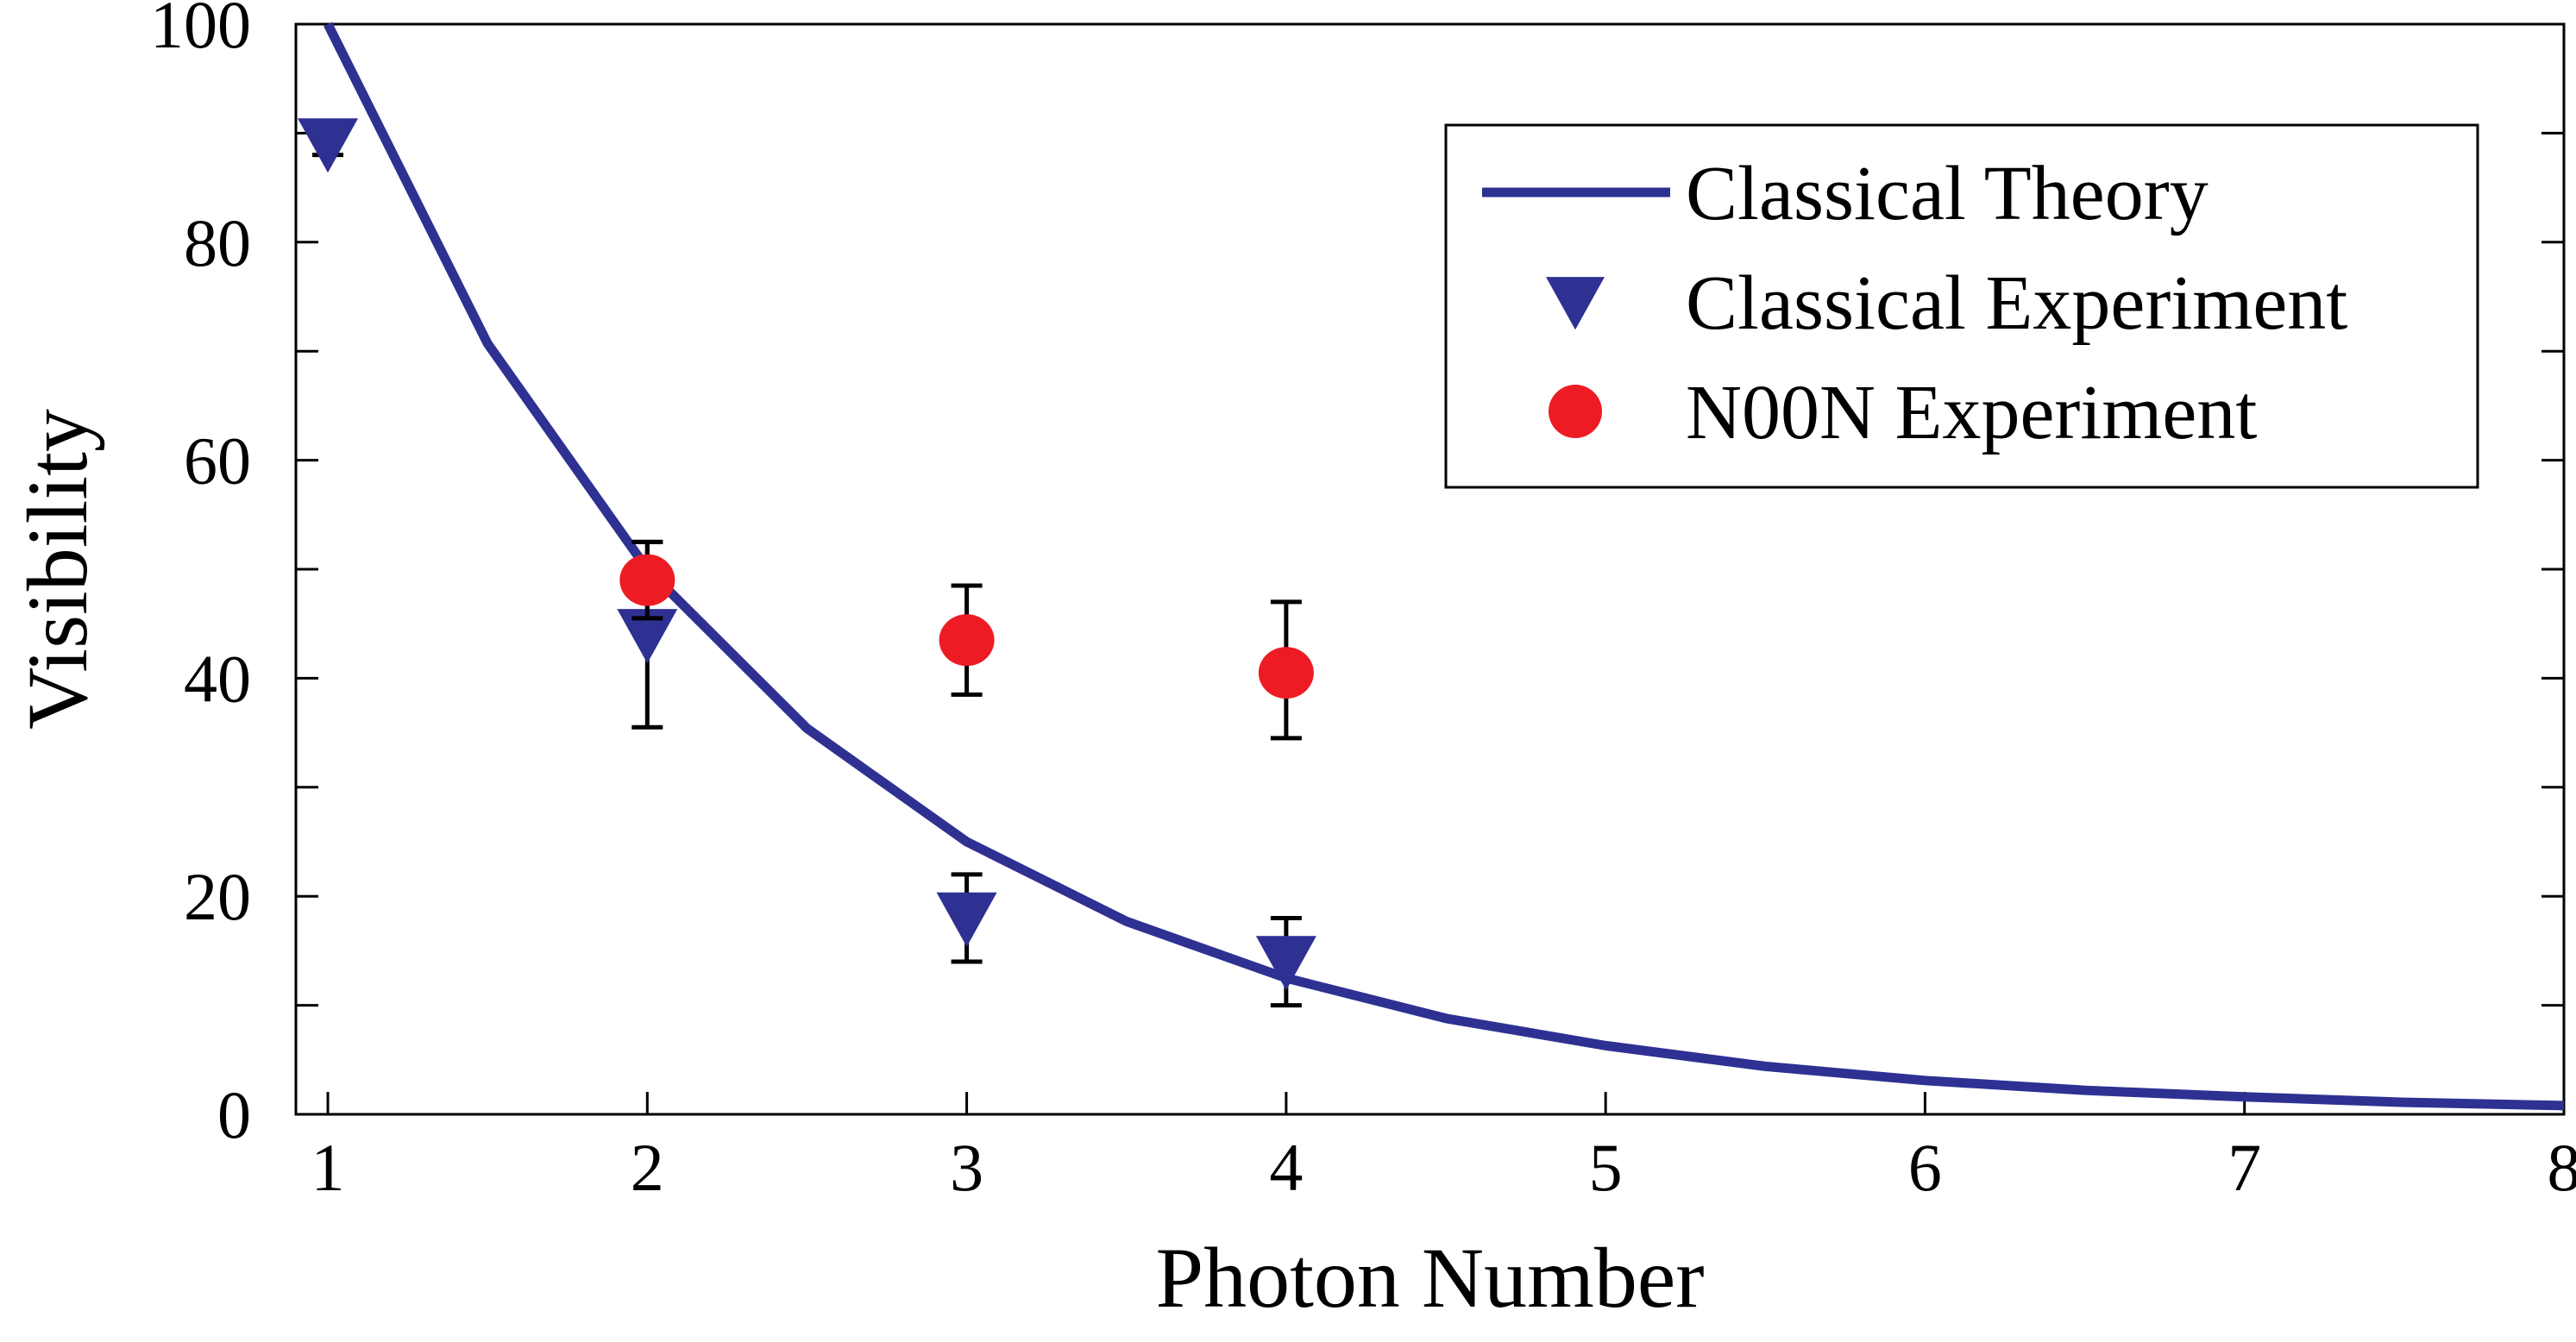  Describe the element at coordinates (217, 461) in the screenshot. I see `y-tick-label: 60` at that location.